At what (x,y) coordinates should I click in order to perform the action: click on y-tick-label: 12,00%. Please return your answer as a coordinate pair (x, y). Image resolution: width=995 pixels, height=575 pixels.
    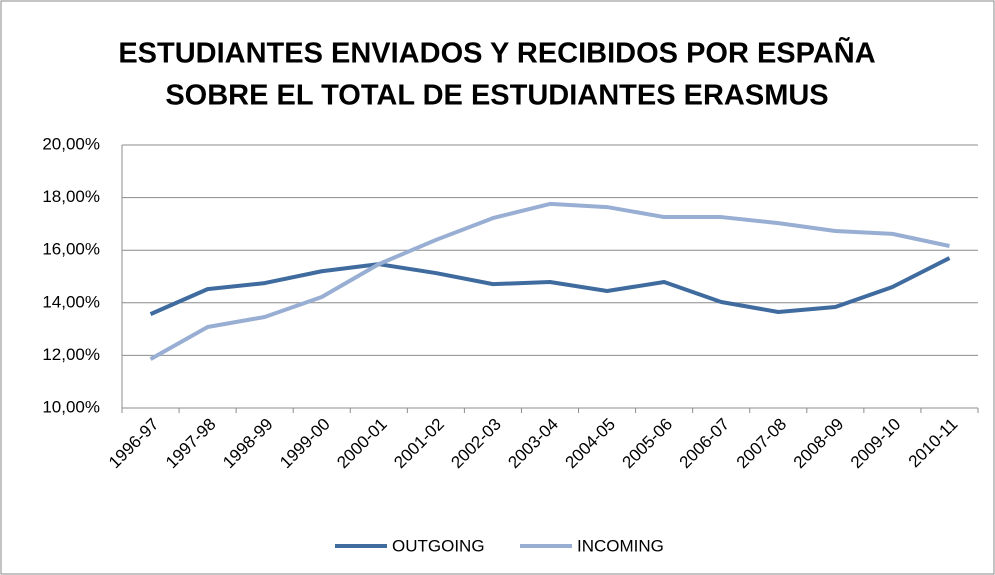
    Looking at the image, I should click on (71, 354).